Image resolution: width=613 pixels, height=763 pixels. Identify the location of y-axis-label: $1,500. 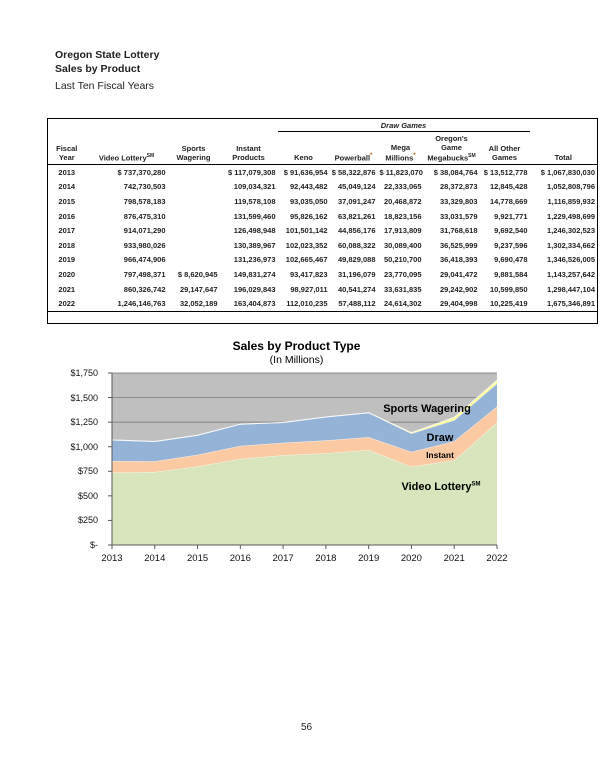
(84, 397).